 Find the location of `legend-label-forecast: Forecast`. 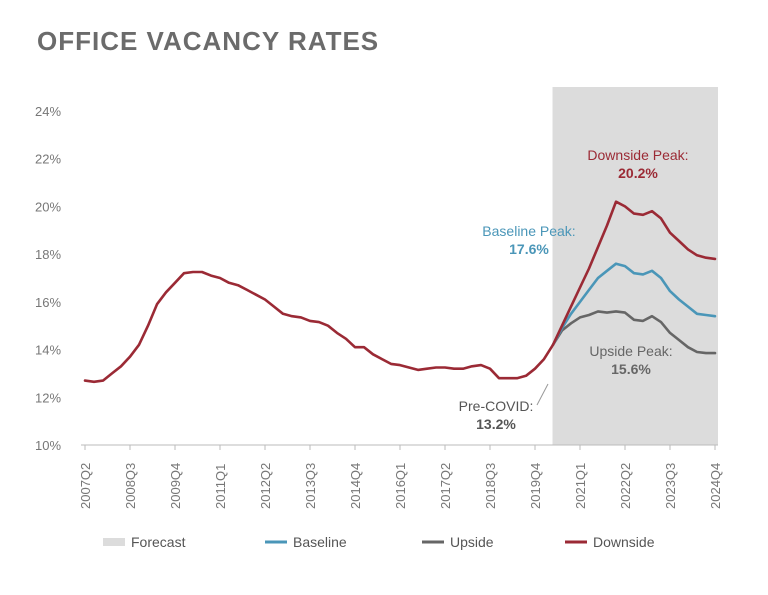

legend-label-forecast: Forecast is located at coordinates (158, 542).